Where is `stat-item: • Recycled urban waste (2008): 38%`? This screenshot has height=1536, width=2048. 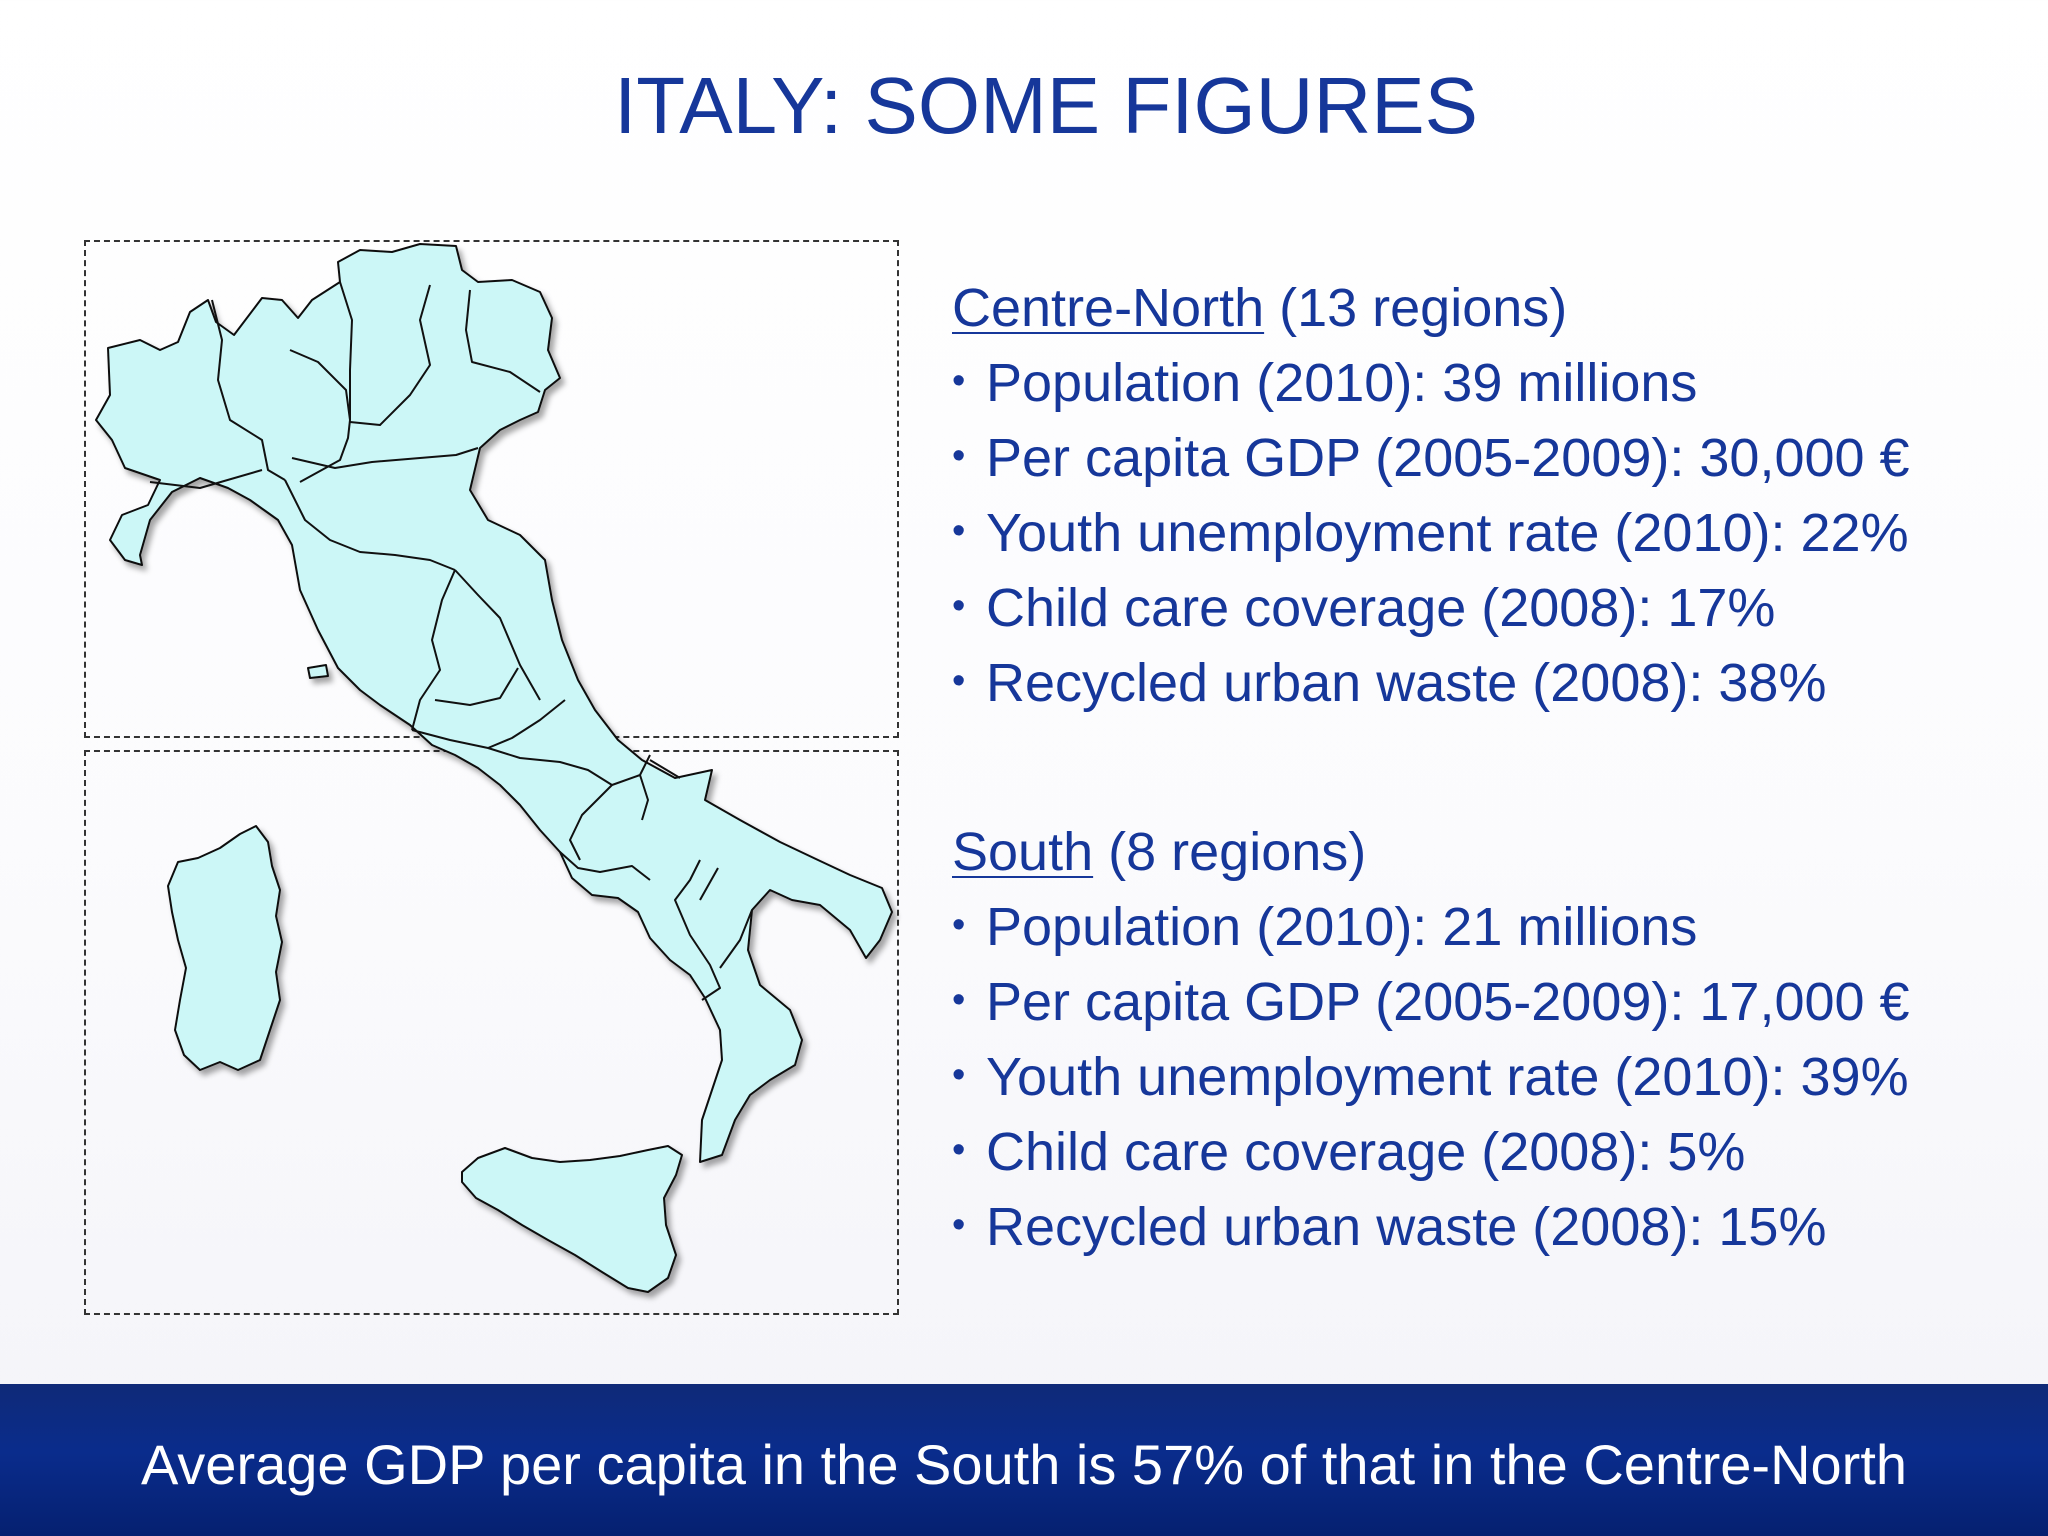 stat-item: • Recycled urban waste (2008): 38% is located at coordinates (1482, 683).